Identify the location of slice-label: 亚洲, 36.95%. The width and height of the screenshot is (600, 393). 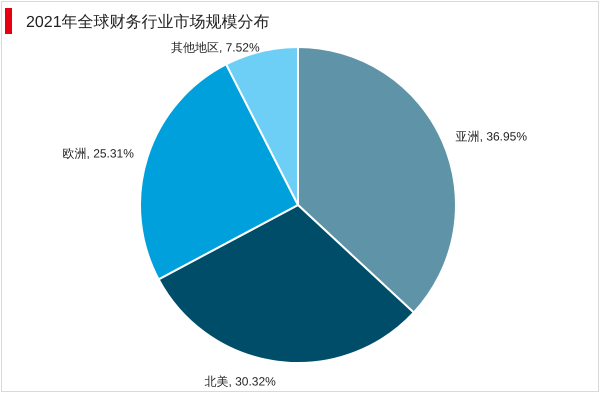
(492, 136).